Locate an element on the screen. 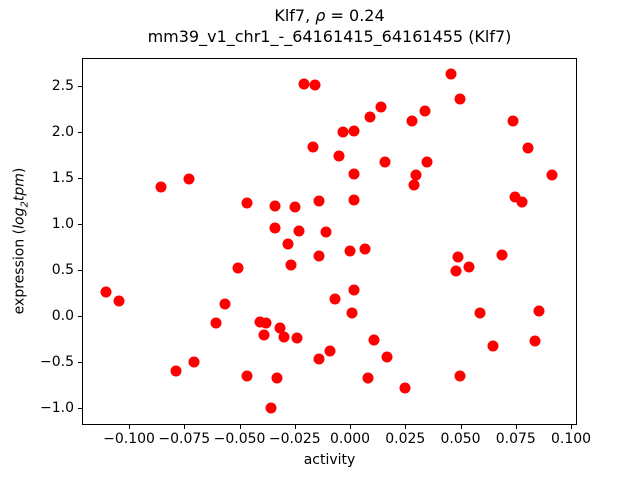  x-tick-label: −0.025 is located at coordinates (294, 439).